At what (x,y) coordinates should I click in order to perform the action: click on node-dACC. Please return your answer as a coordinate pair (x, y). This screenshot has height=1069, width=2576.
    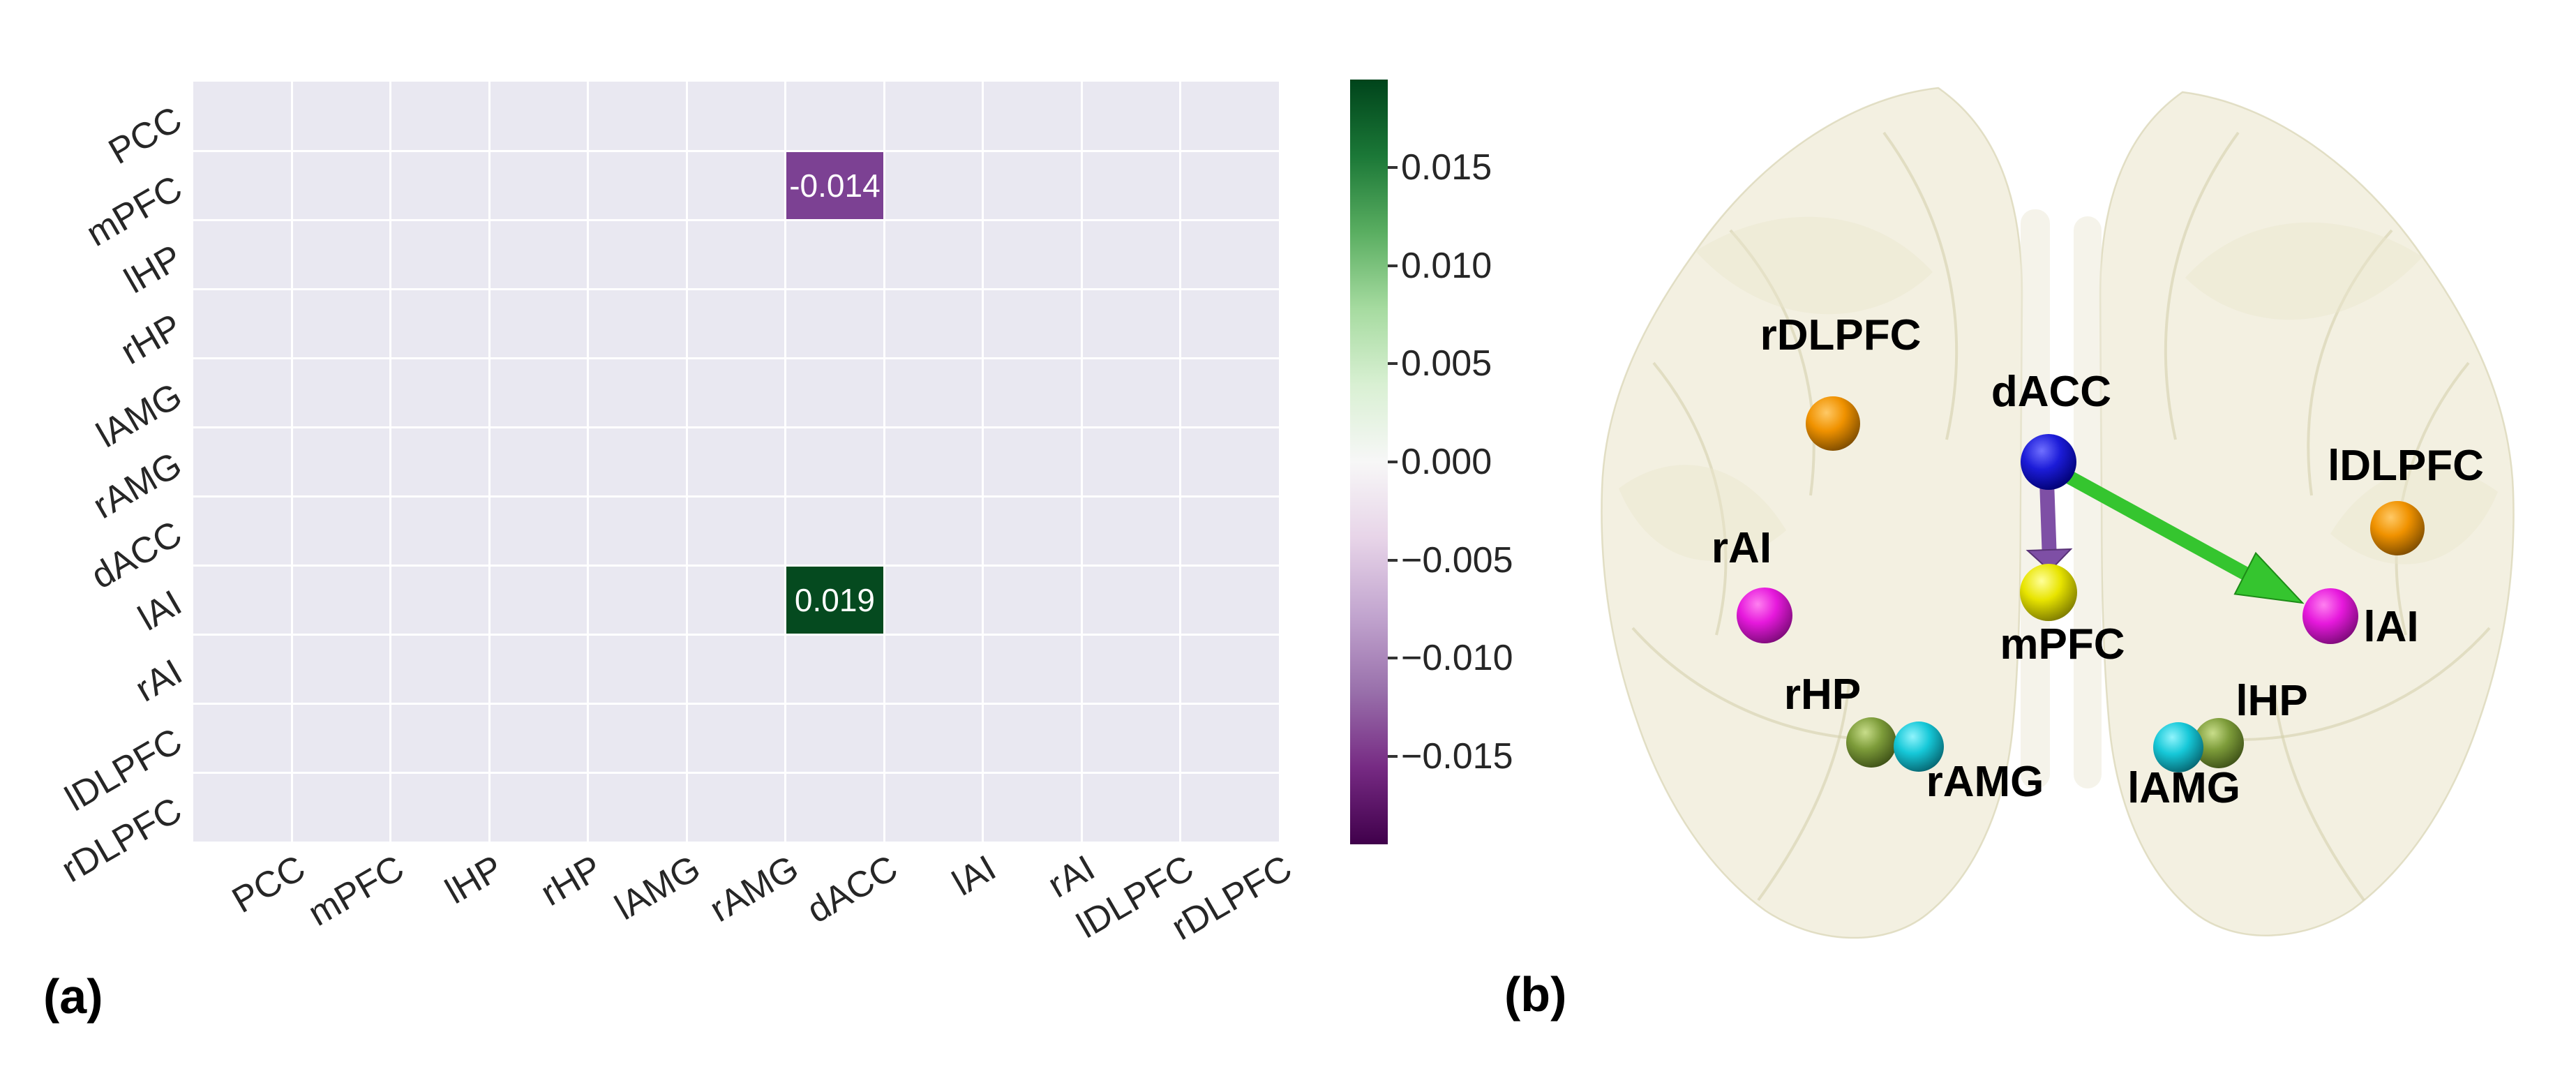
    Looking at the image, I should click on (2048, 462).